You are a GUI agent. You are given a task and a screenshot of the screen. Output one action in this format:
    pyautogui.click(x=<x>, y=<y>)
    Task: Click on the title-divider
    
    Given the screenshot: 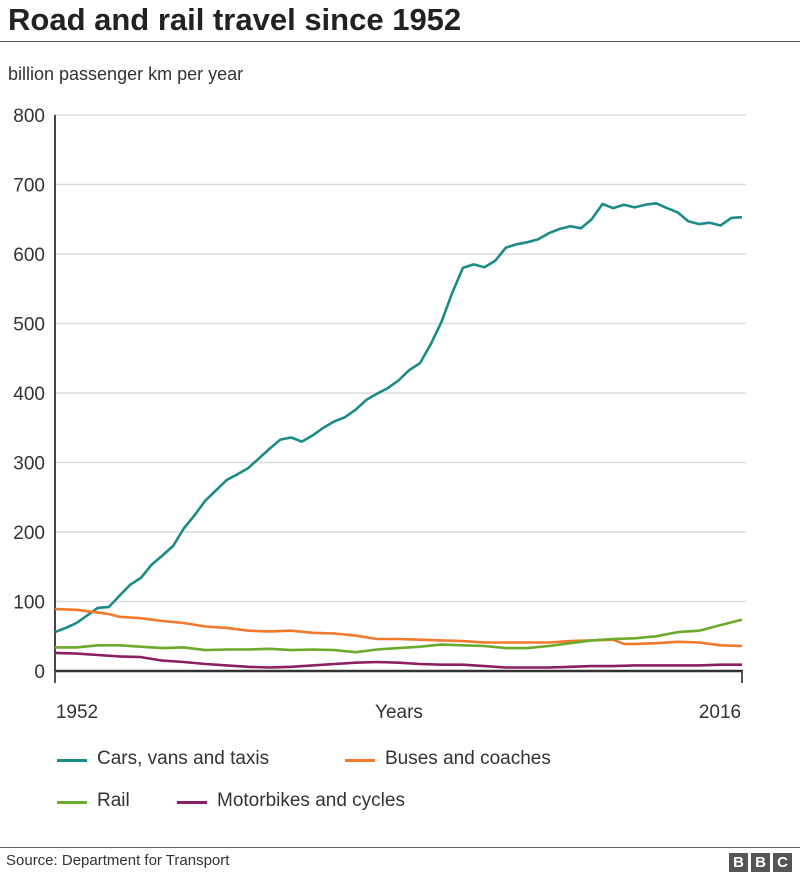 What is the action you would take?
    pyautogui.click(x=400, y=41)
    